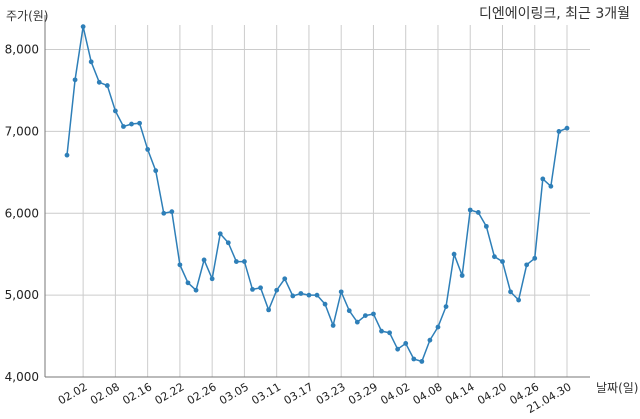  Describe the element at coordinates (331, 393) in the screenshot. I see `x-tick-label: 03.23` at that location.